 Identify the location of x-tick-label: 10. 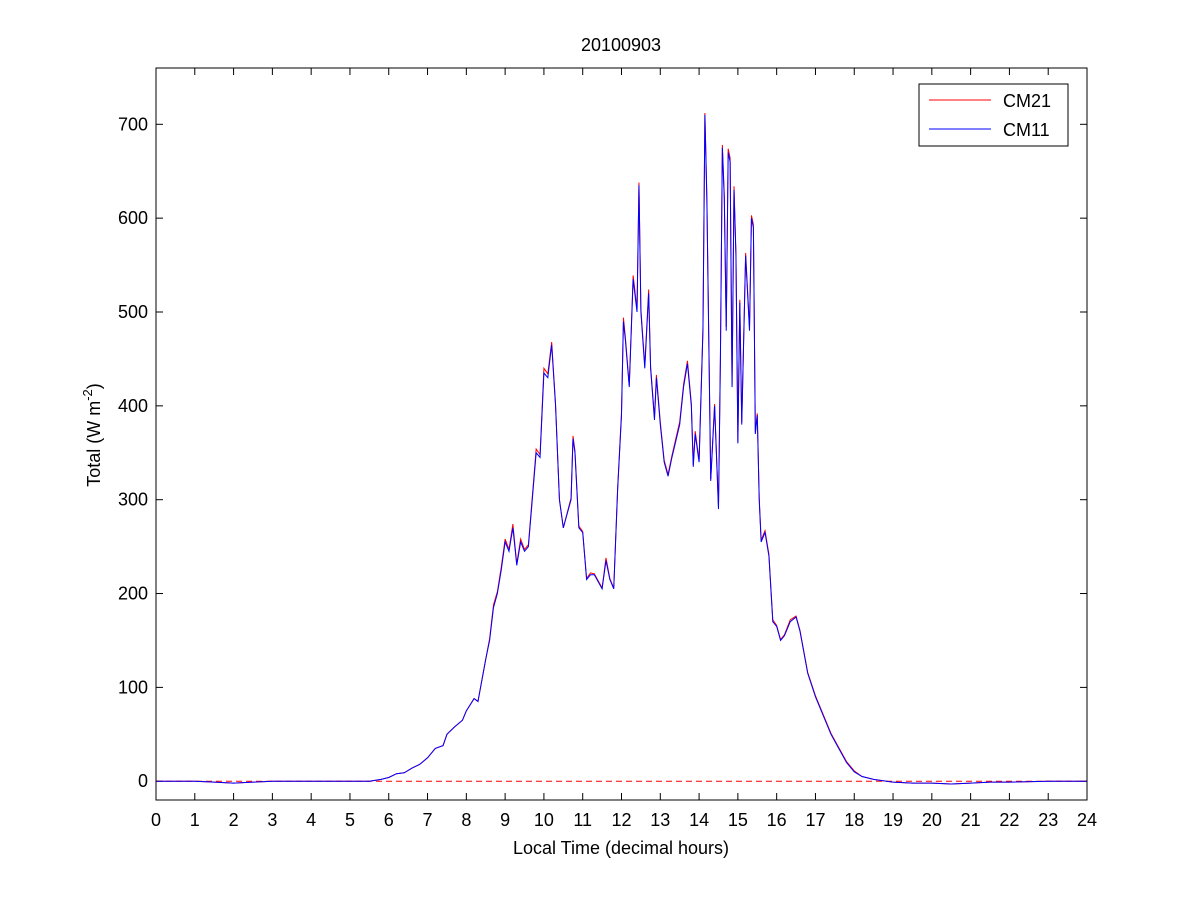
(544, 820).